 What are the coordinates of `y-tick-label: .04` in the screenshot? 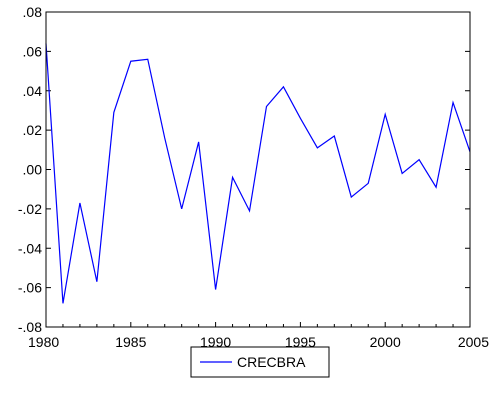 It's located at (33, 91).